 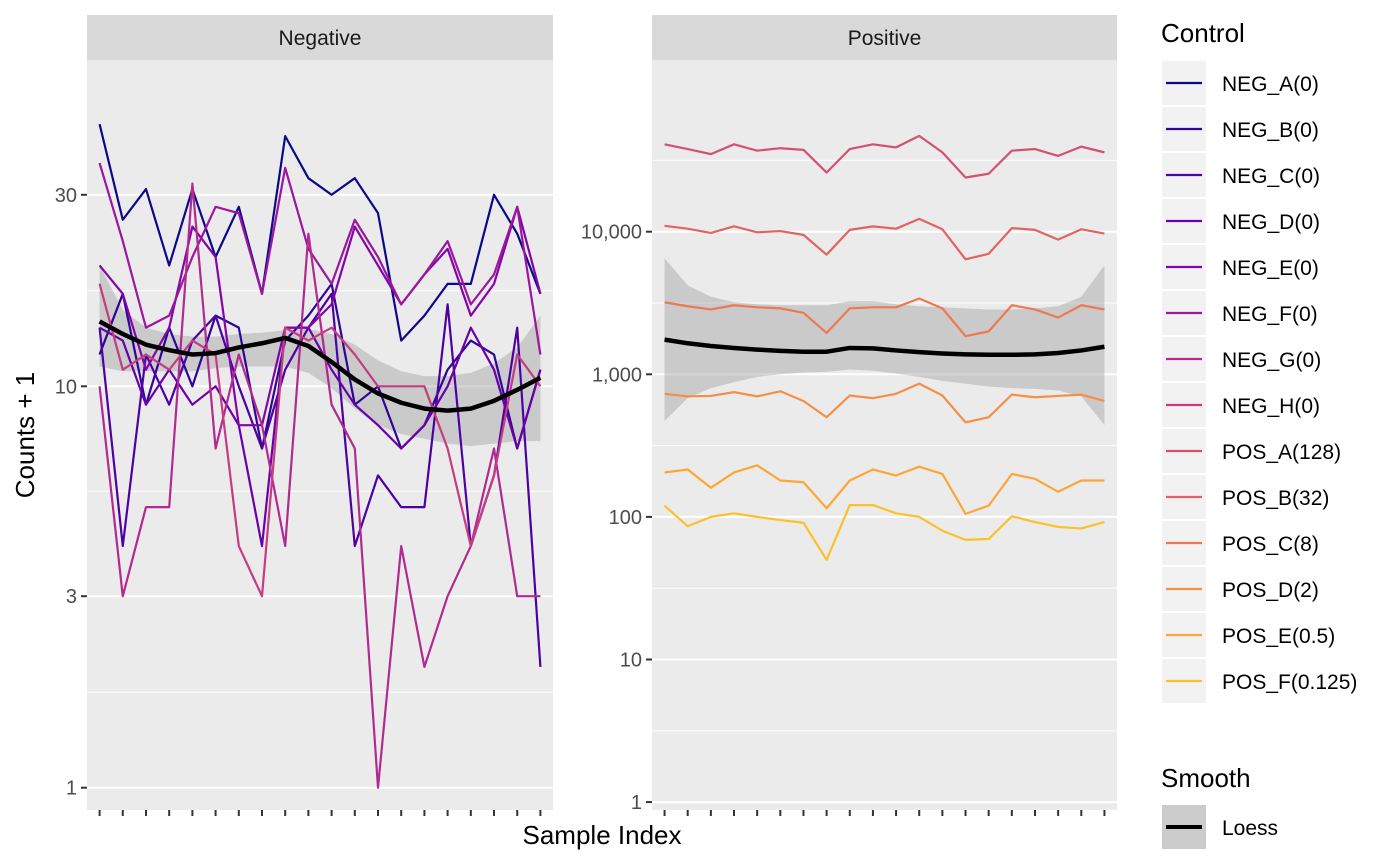 What do you see at coordinates (1289, 682) in the screenshot?
I see `legend-label-pos-f-0-125: POS_F(0.125)` at bounding box center [1289, 682].